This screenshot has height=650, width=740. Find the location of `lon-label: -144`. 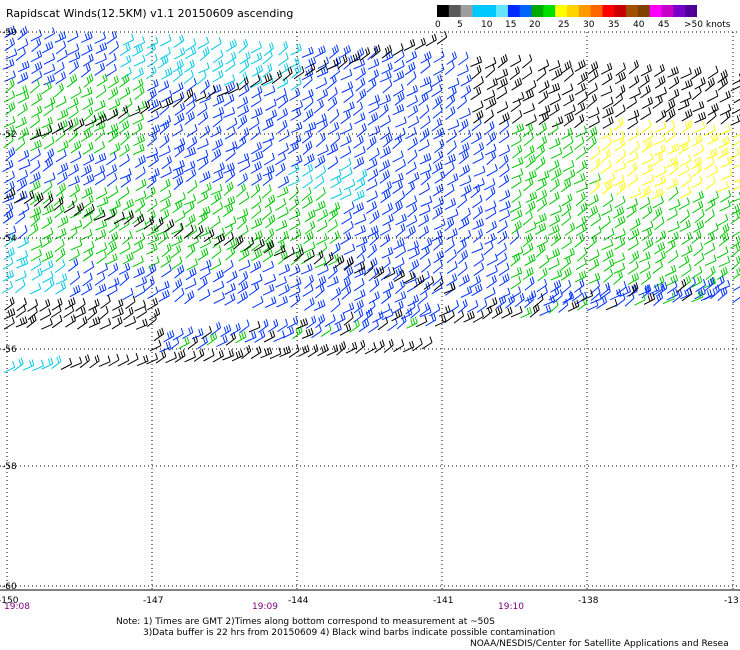

lon-label: -144 is located at coordinates (298, 601).